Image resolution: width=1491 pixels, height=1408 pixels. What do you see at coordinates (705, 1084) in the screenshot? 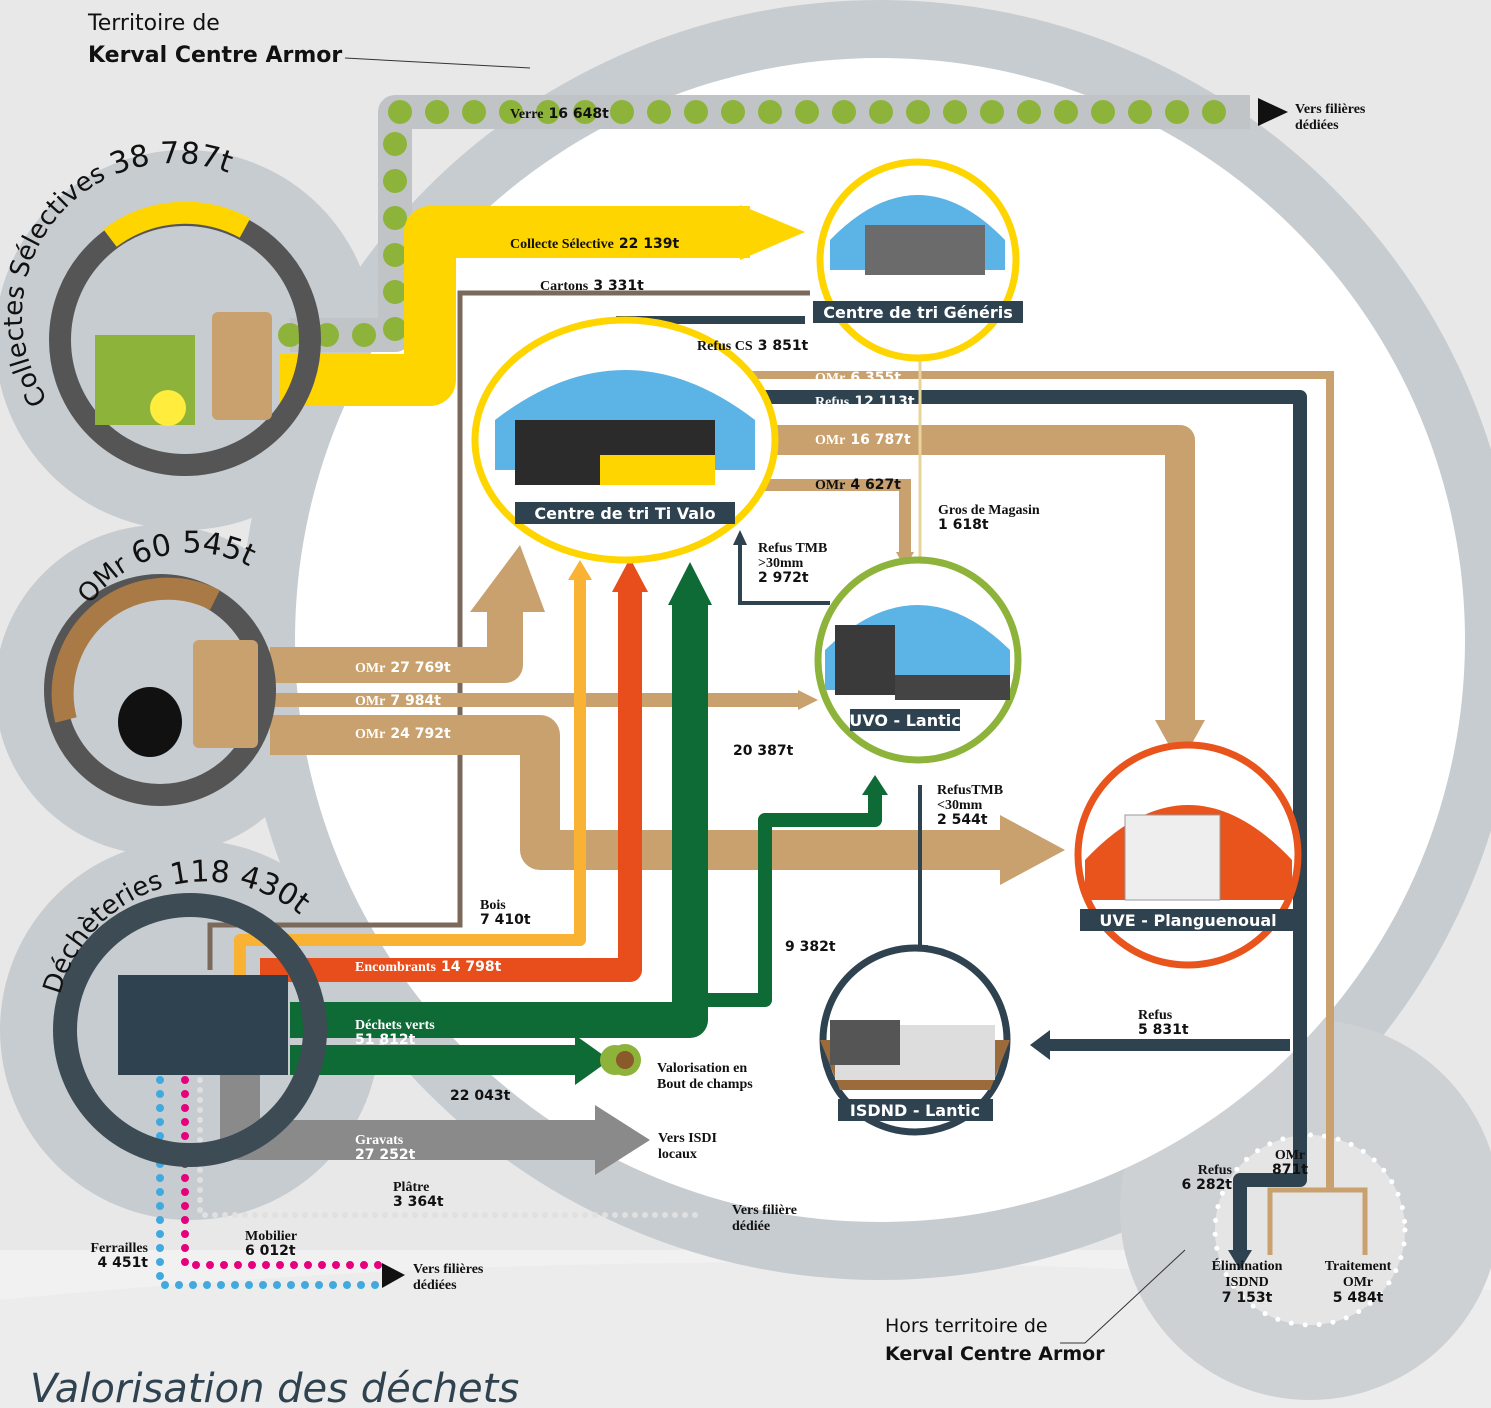
I see `destination-name: Bout de champs` at bounding box center [705, 1084].